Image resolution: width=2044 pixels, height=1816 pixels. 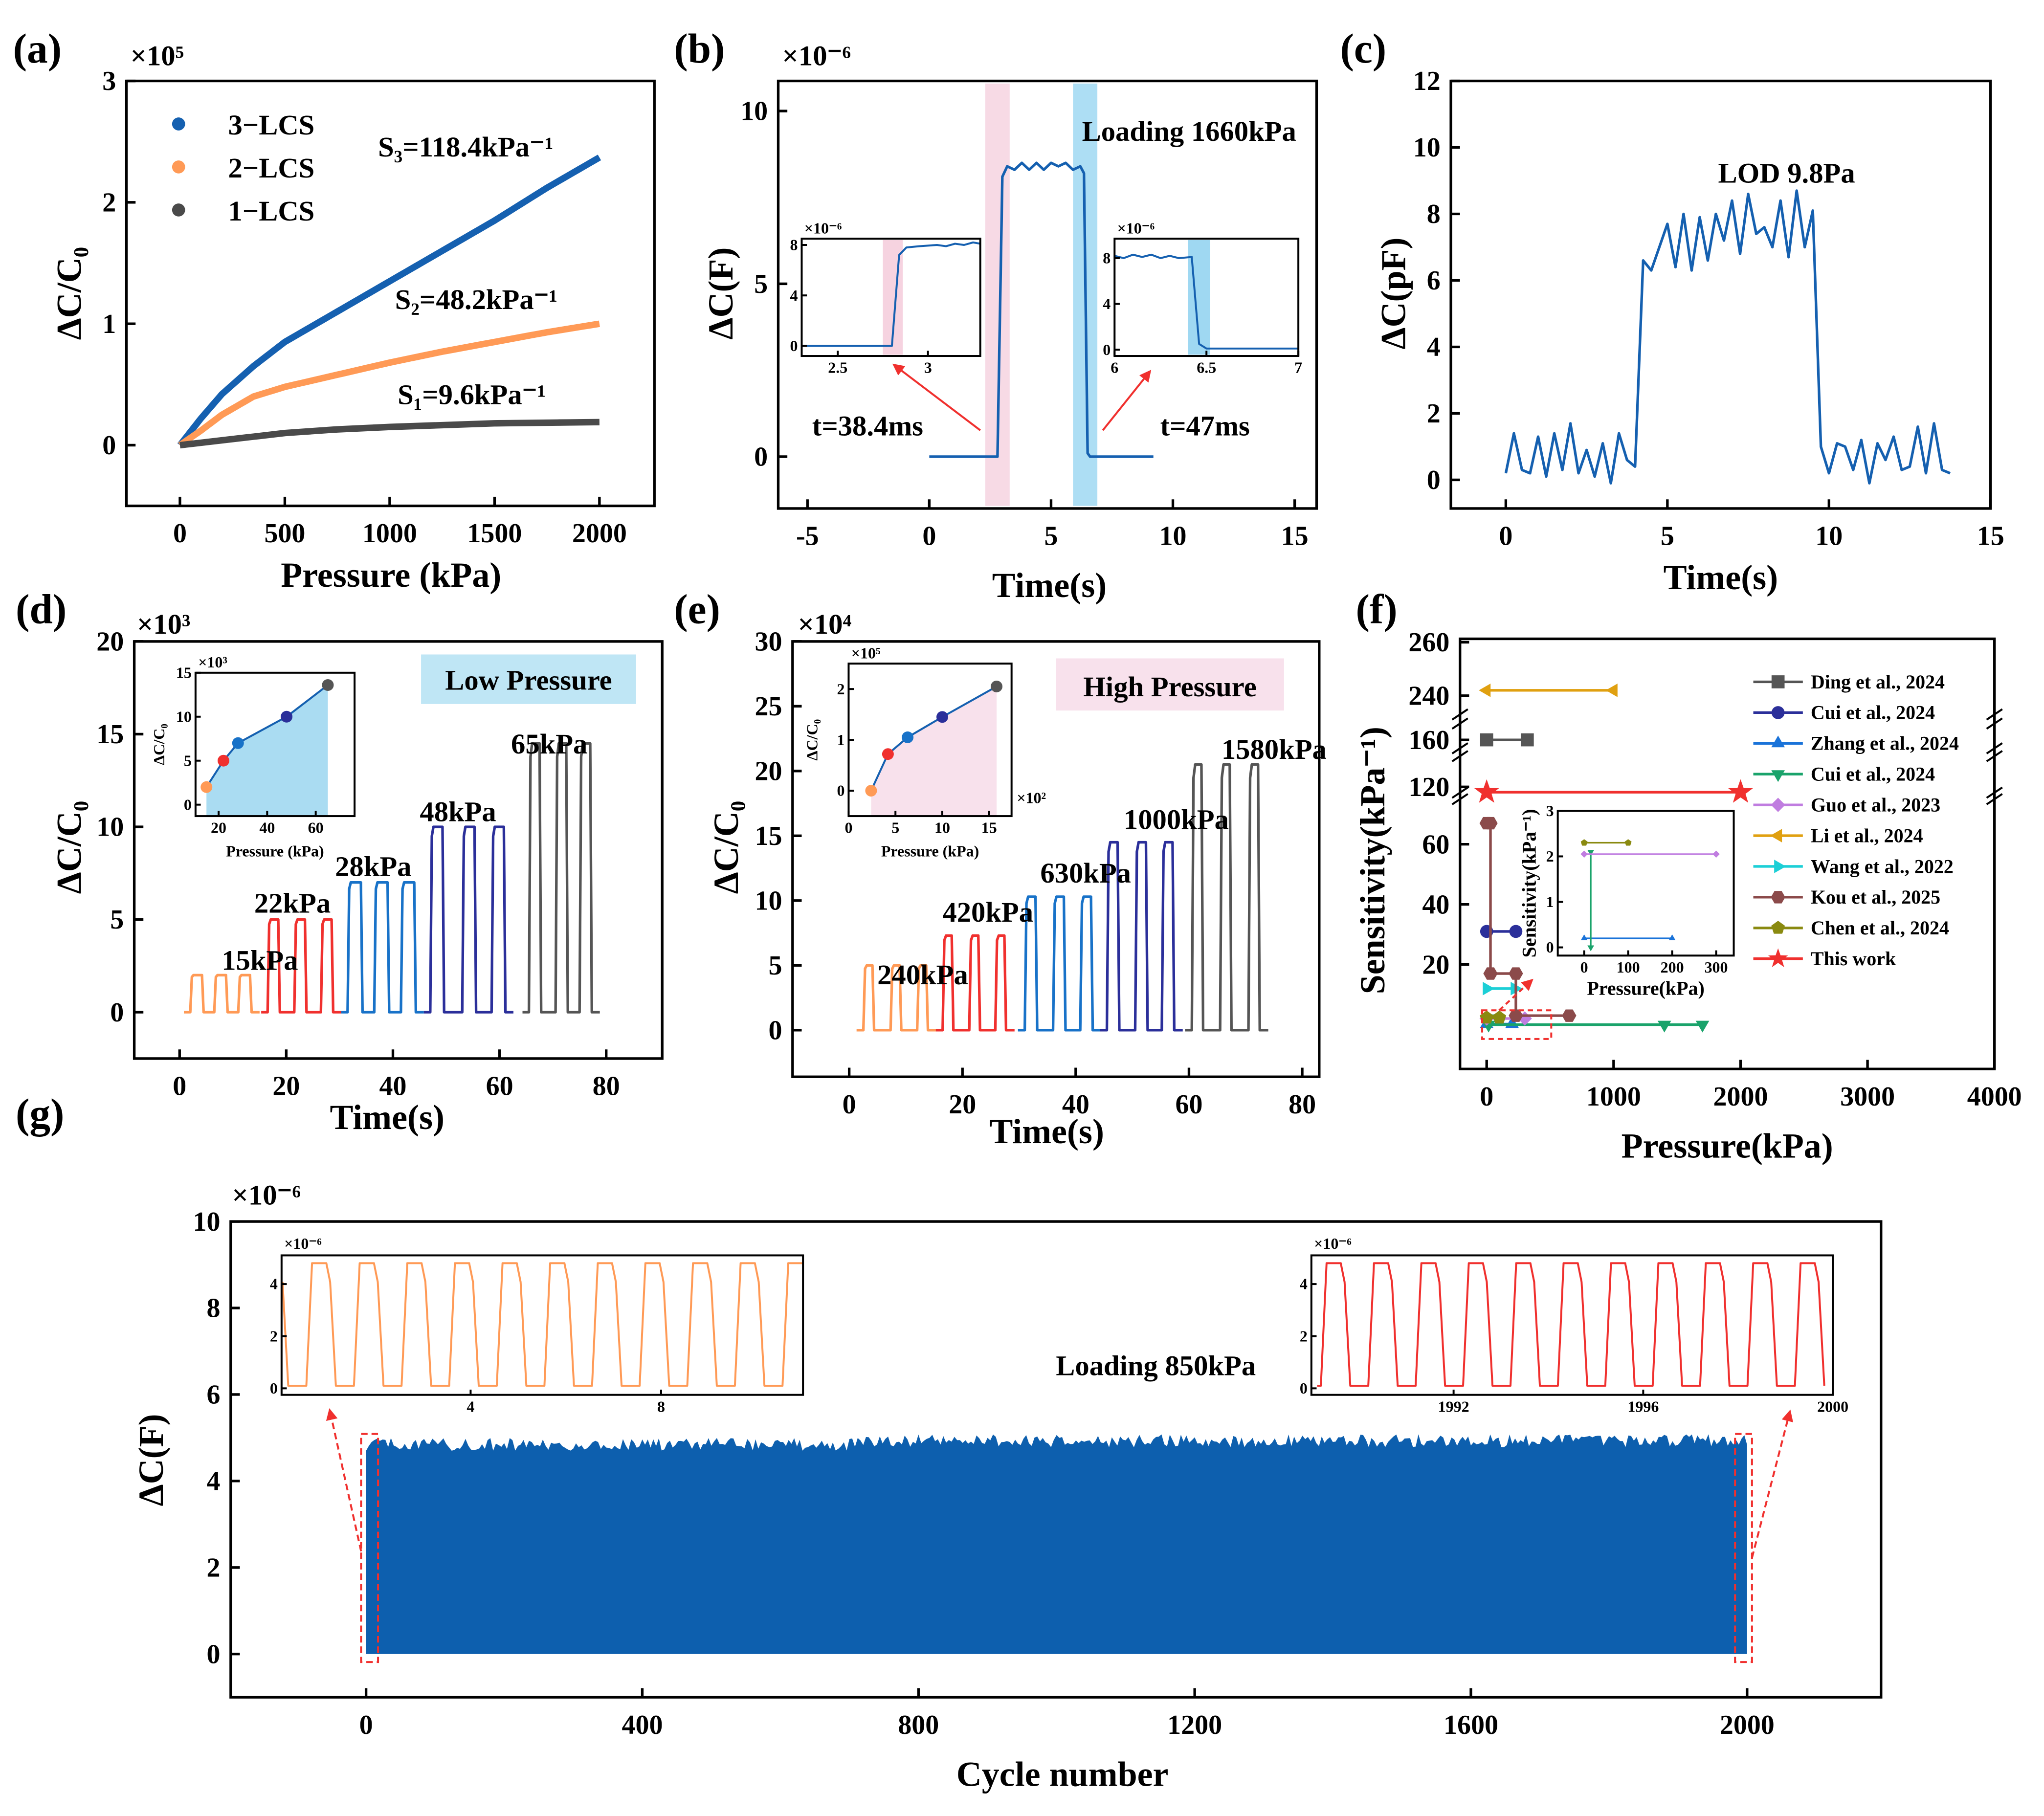 I want to click on x-tick-label: 80, so click(x=606, y=1086).